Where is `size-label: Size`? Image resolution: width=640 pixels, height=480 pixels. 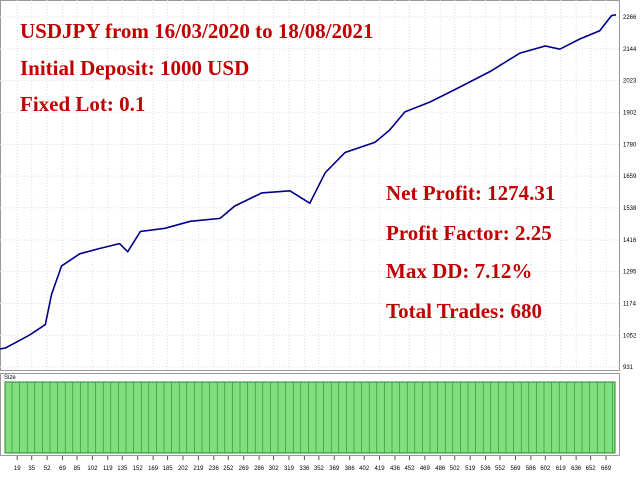 size-label: Size is located at coordinates (10, 378).